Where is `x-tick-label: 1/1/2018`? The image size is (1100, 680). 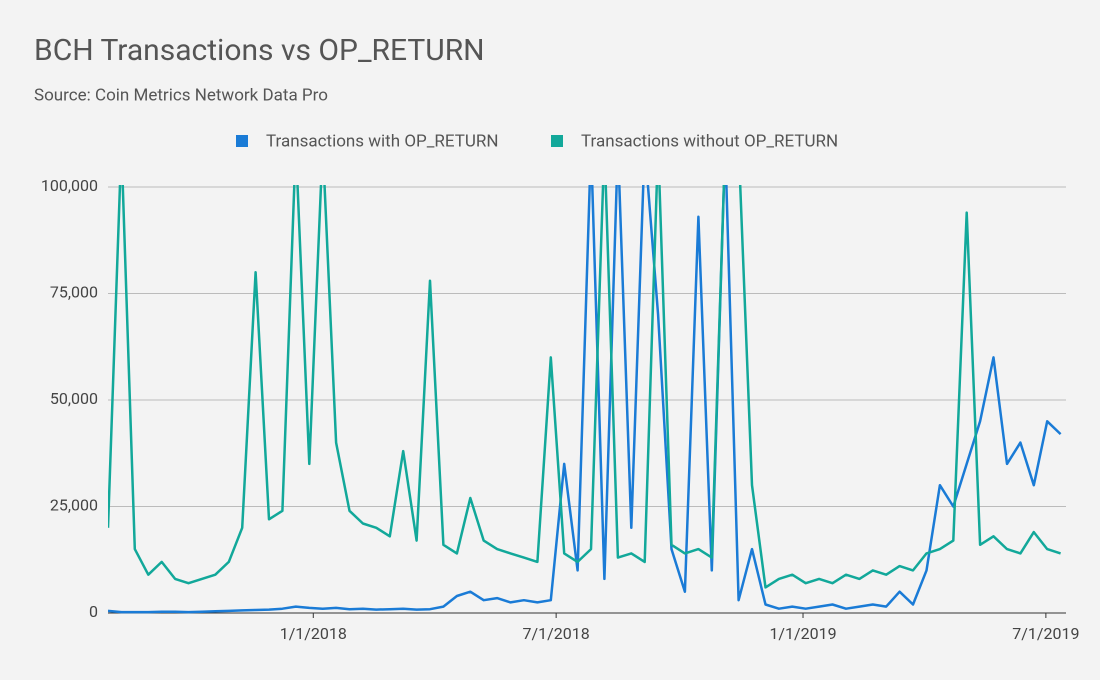
x-tick-label: 1/1/2018 is located at coordinates (313, 633).